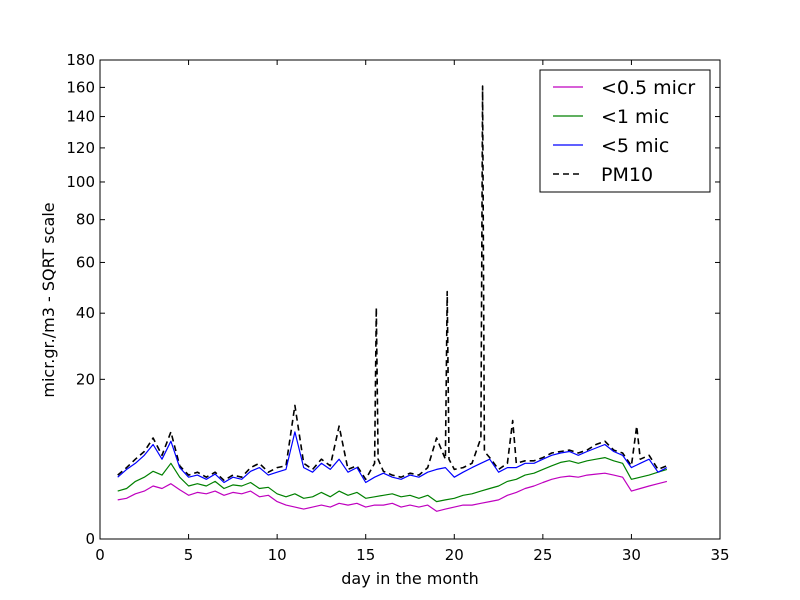 Image resolution: width=800 pixels, height=600 pixels. Describe the element at coordinates (80, 87) in the screenshot. I see `y-tick-label: 160` at that location.